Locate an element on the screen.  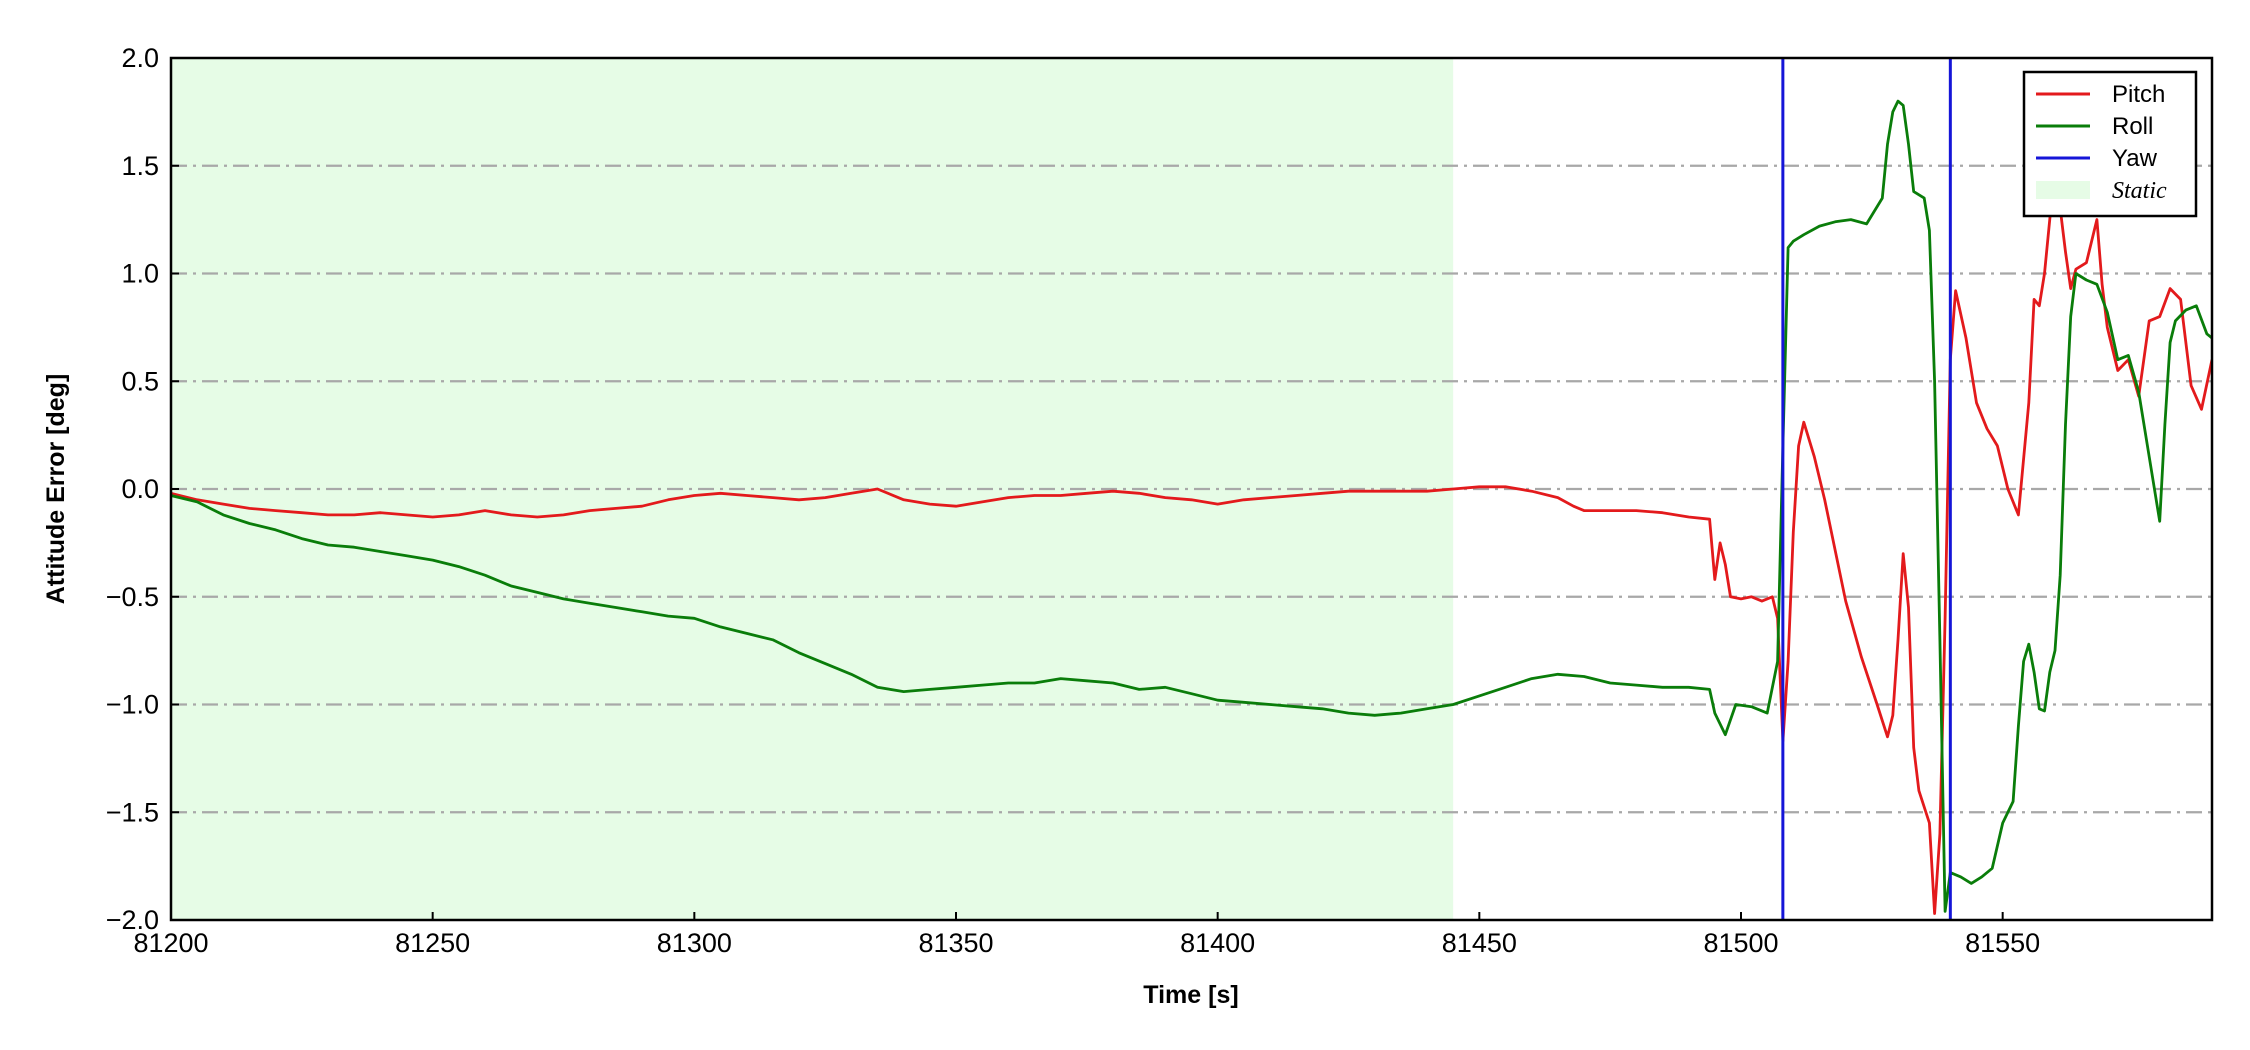
x-tick-label: 81400 is located at coordinates (1217, 943).